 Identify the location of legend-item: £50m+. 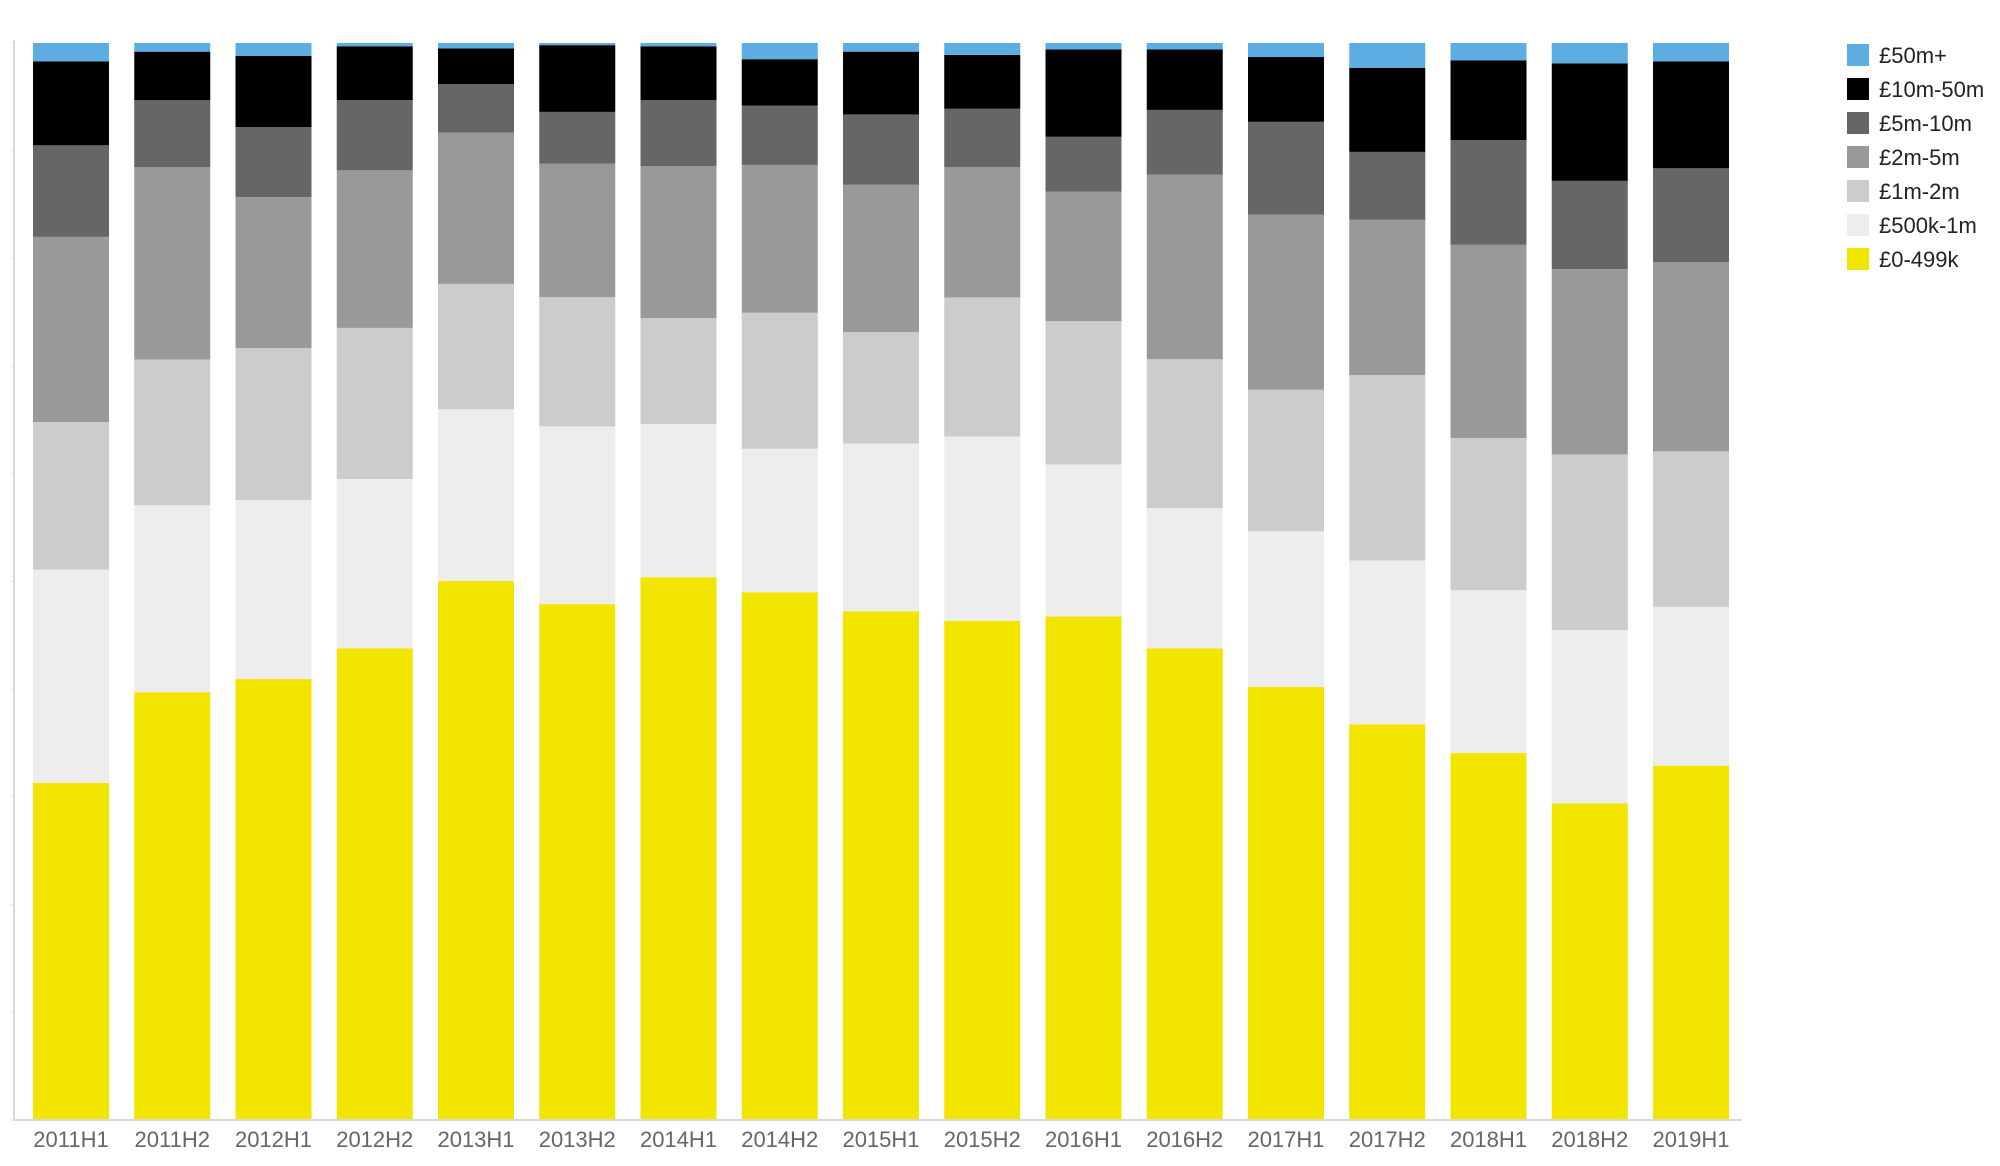
(1897, 55).